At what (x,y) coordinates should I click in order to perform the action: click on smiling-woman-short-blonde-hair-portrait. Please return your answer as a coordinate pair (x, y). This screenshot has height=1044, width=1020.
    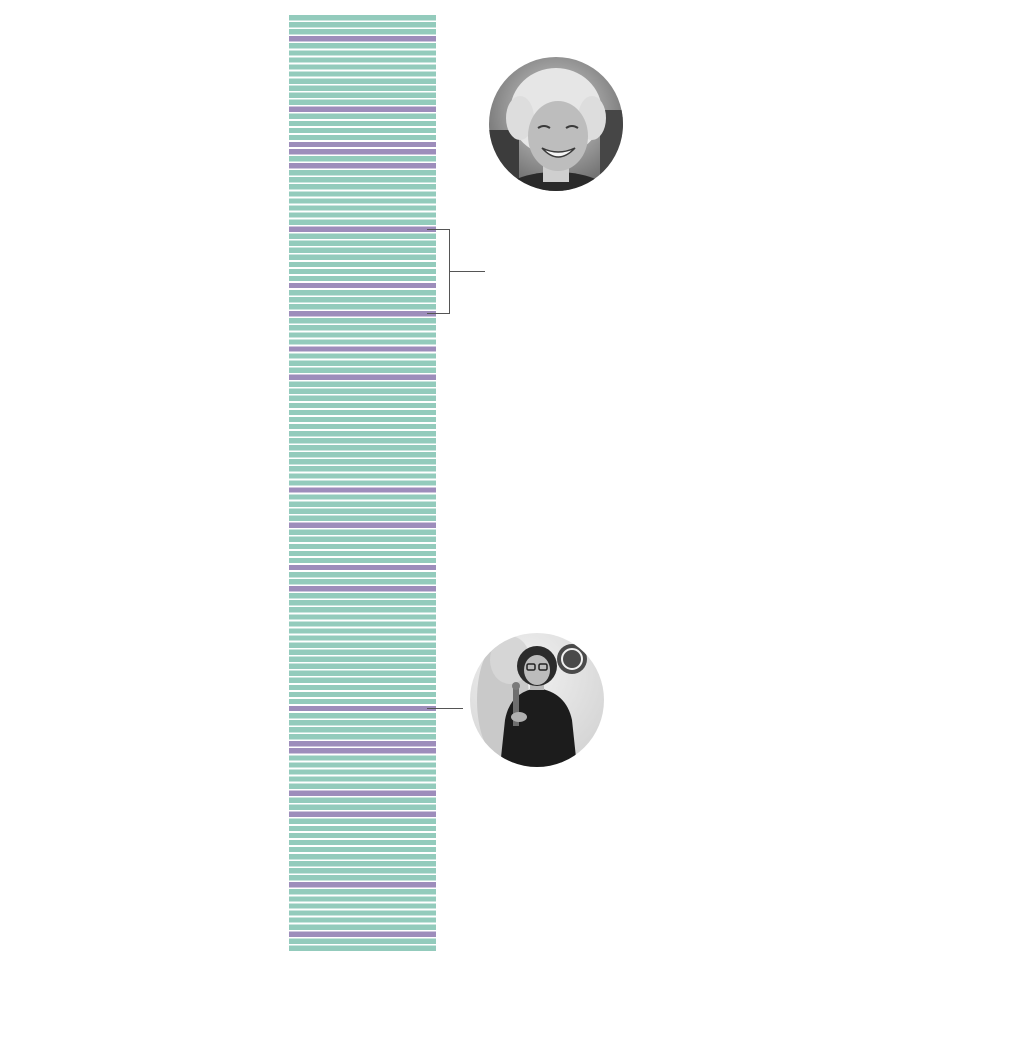
    Looking at the image, I should click on (556, 124).